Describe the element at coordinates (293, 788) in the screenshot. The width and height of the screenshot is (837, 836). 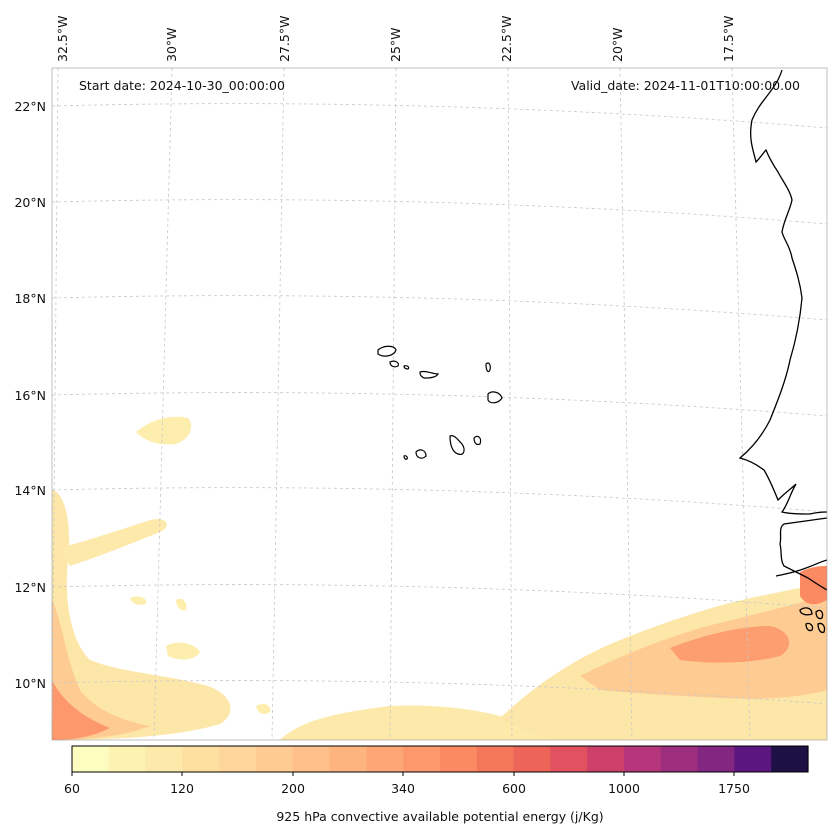
I see `cbar-tick-label-200: 200` at that location.